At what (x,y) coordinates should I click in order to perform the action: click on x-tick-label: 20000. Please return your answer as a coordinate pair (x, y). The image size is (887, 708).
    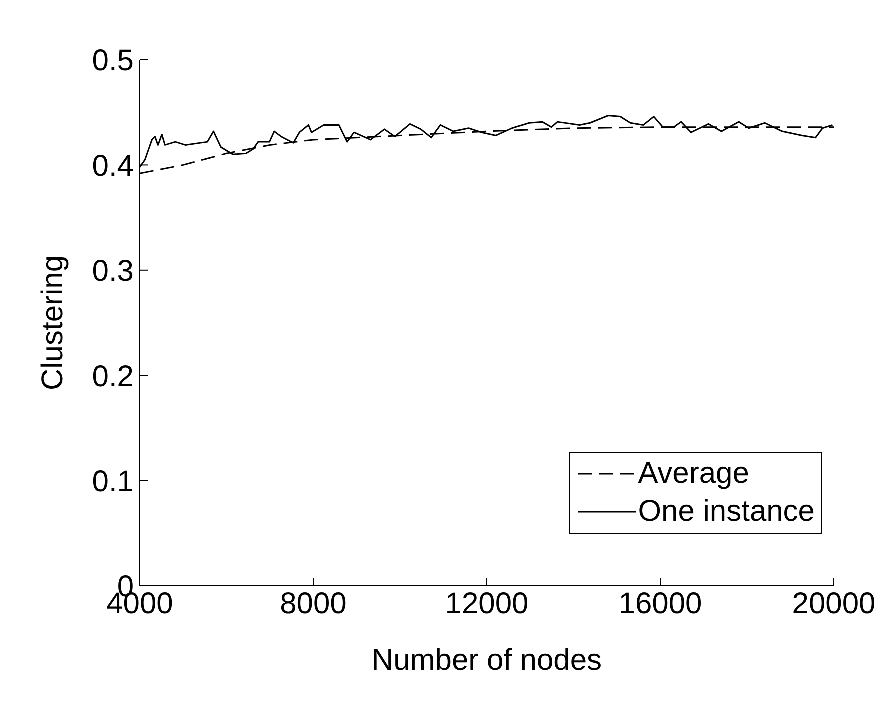
    Looking at the image, I should click on (834, 603).